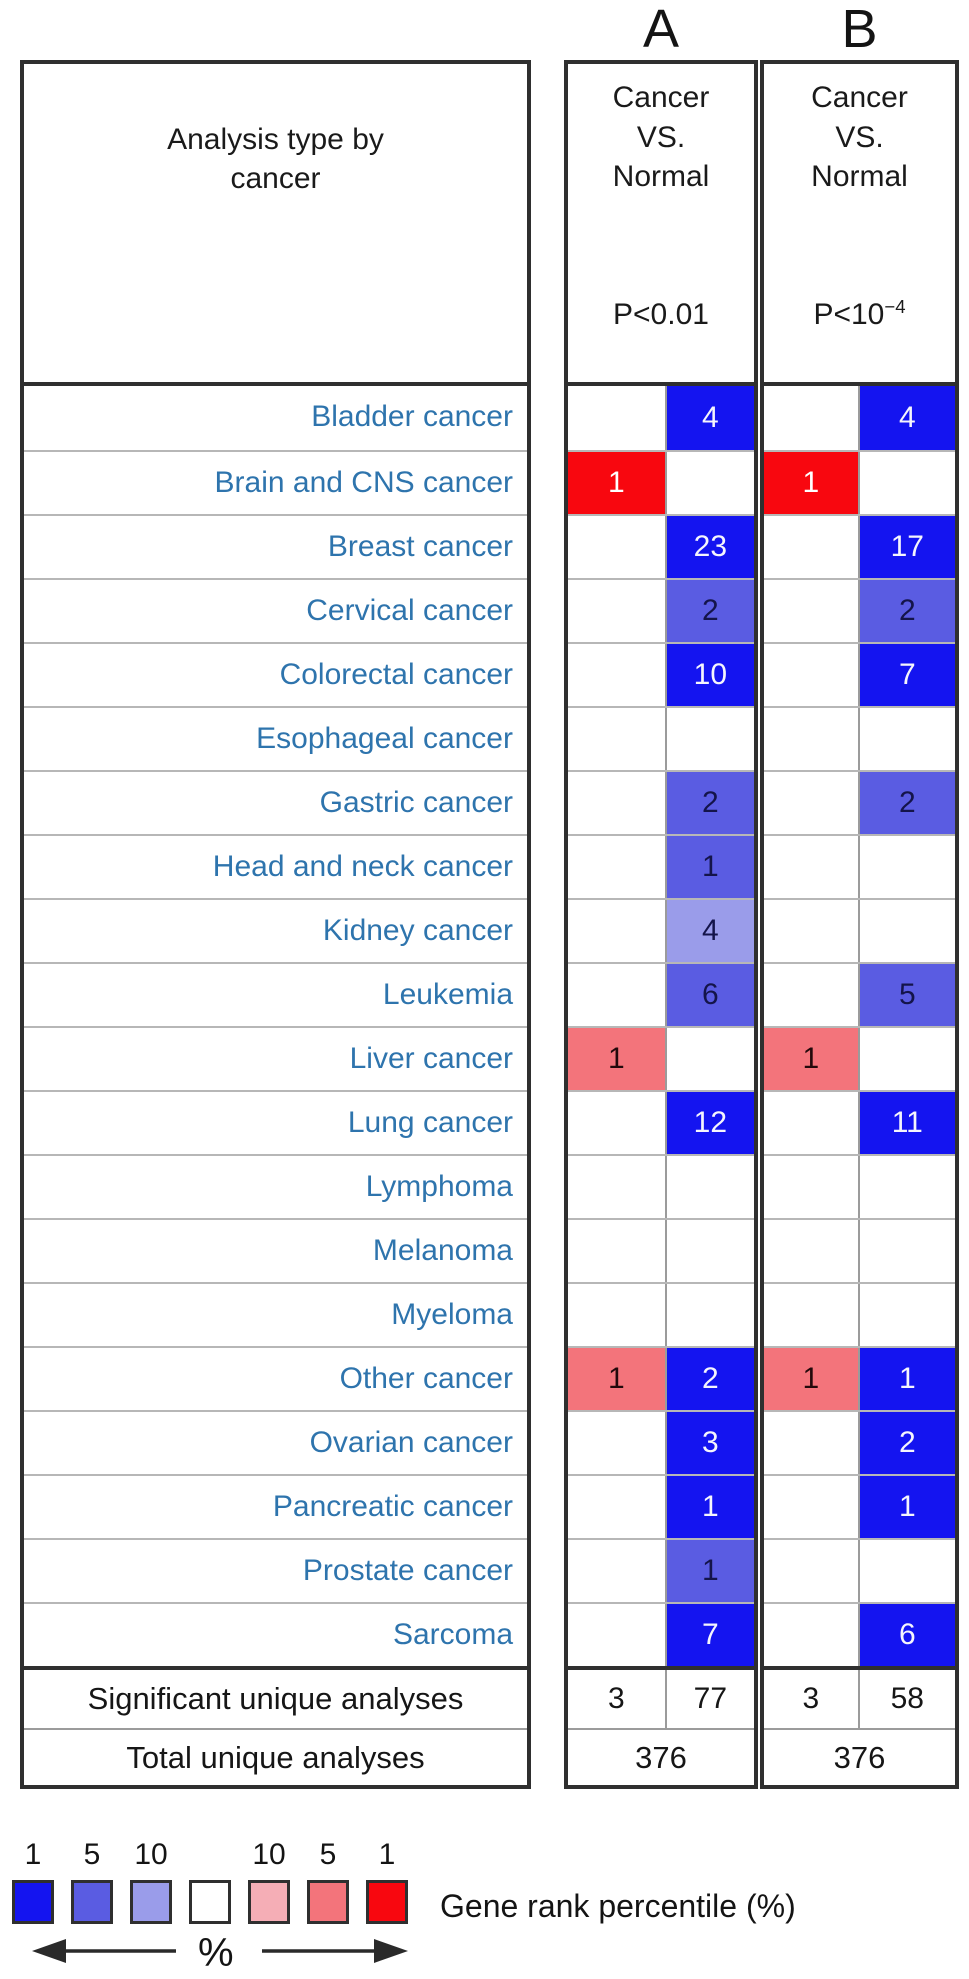  I want to click on legend-percentile-numbers: 1 5 10 10 5 1, so click(210, 1855).